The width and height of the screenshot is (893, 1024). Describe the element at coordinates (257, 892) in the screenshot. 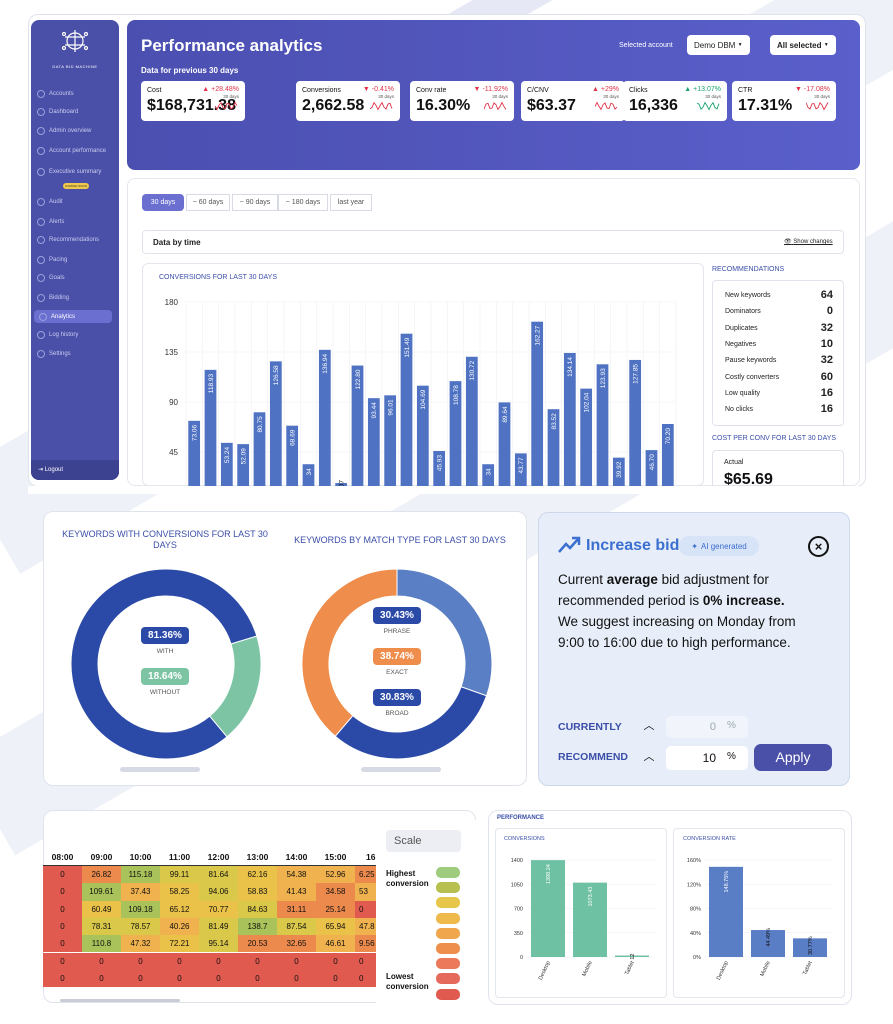

I see `heatmap-cell: 58.83` at that location.